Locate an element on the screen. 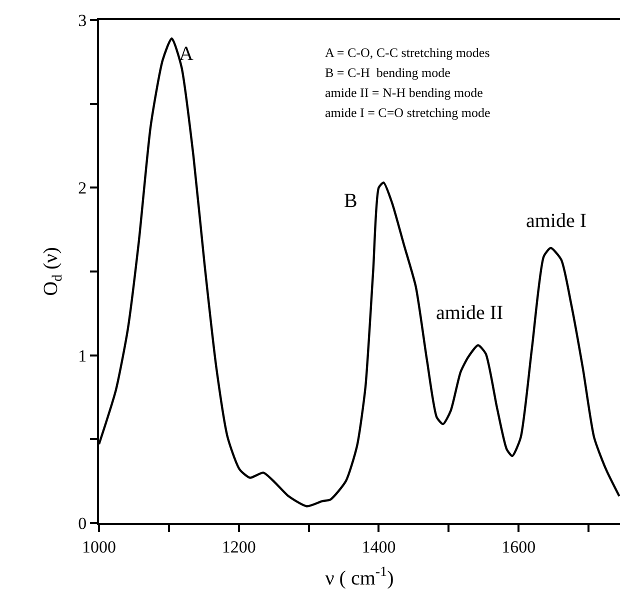 The height and width of the screenshot is (608, 620). annotation: amide II is located at coordinates (470, 313).